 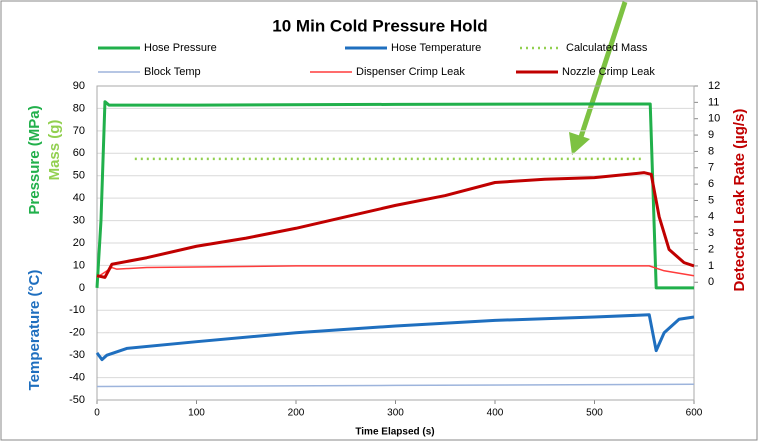 What do you see at coordinates (594, 413) in the screenshot?
I see `x-tick-label: 500` at bounding box center [594, 413].